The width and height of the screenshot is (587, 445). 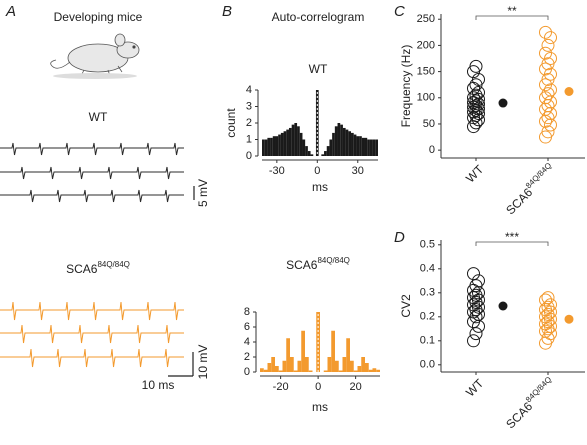 I want to click on x-tick-label: 0, so click(x=317, y=171).